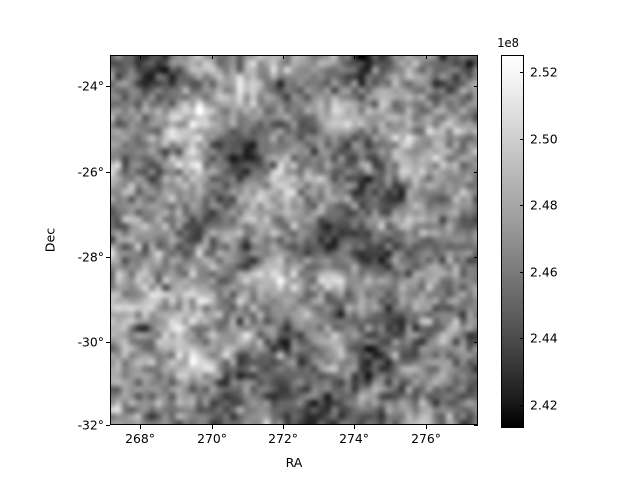 The height and width of the screenshot is (480, 640). What do you see at coordinates (140, 438) in the screenshot?
I see `x-tick-label: 268°` at bounding box center [140, 438].